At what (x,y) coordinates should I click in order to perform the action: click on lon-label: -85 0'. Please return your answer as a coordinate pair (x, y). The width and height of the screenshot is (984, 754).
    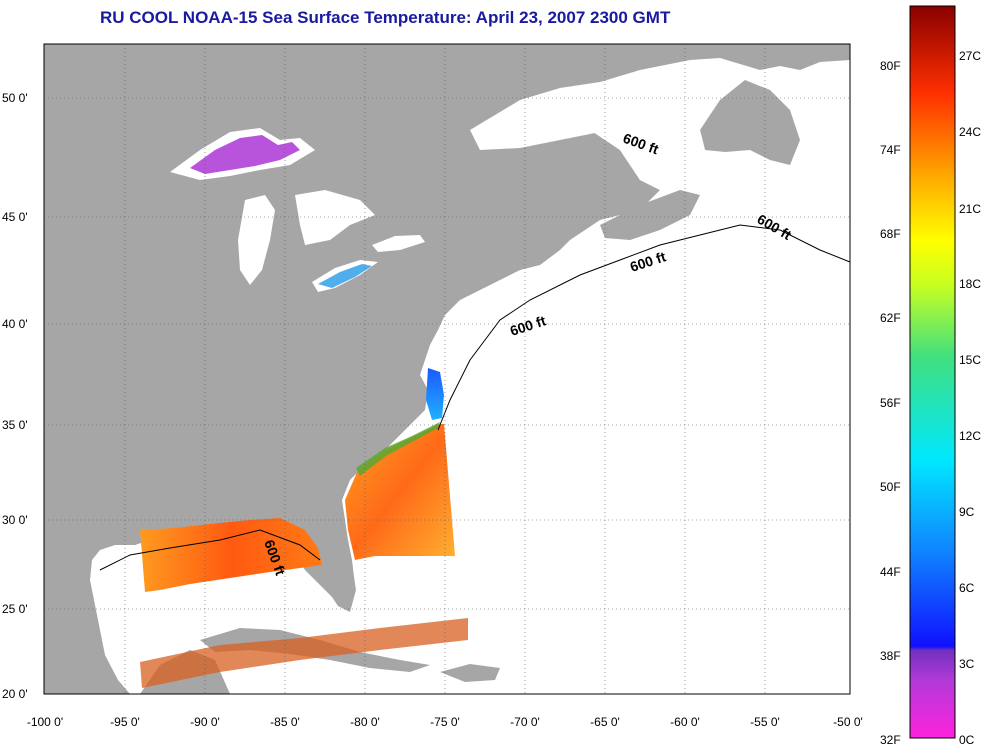
    Looking at the image, I should click on (285, 722).